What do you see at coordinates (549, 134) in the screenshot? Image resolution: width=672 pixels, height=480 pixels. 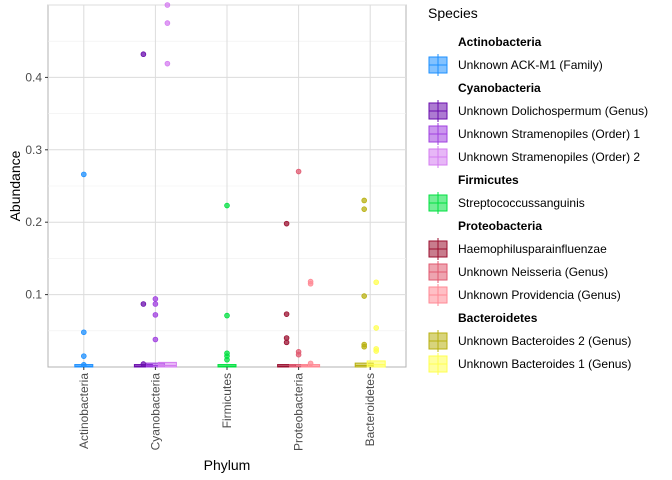 I see `legend-label: Unknown Stramenopiles (Order) 1` at bounding box center [549, 134].